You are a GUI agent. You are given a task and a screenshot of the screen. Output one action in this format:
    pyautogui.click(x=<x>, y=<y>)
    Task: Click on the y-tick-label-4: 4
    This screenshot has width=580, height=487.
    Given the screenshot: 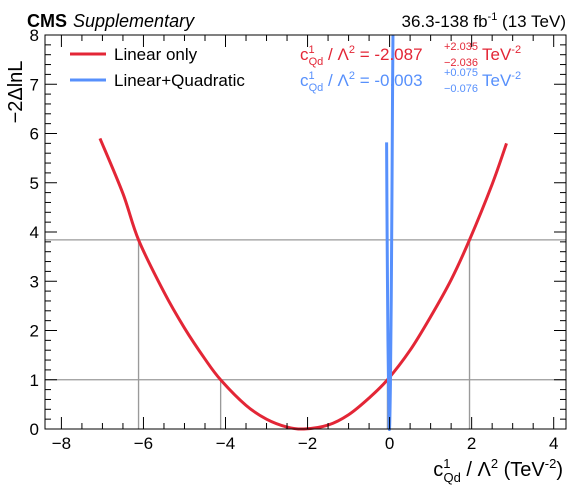 What is the action you would take?
    pyautogui.click(x=34, y=232)
    